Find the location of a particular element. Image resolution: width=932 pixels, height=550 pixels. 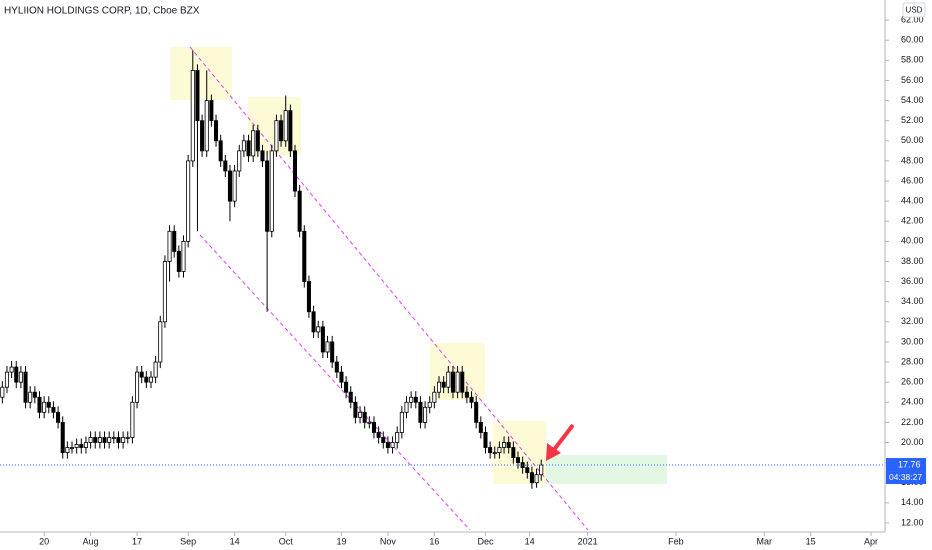

x-tick-label: 15 is located at coordinates (811, 541).